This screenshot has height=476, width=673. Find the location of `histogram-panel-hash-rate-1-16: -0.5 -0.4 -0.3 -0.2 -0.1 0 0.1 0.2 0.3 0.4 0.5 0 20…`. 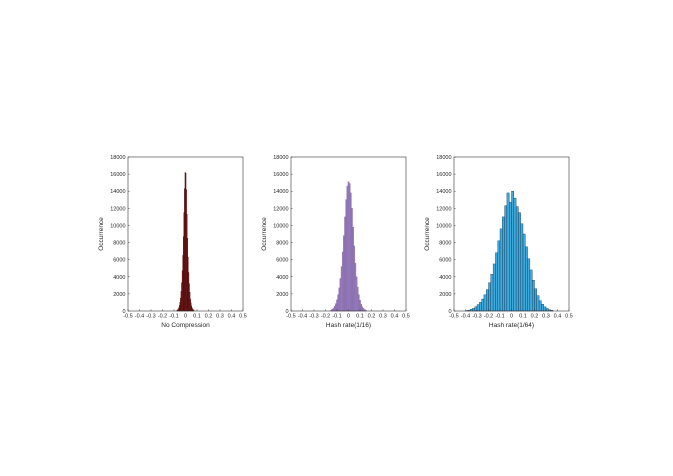

histogram-panel-hash-rate-1-16: -0.5 -0.4 -0.3 -0.2 -0.1 0 0.1 0.2 0.3 0.4 0.5 0 20… is located at coordinates (335, 242).